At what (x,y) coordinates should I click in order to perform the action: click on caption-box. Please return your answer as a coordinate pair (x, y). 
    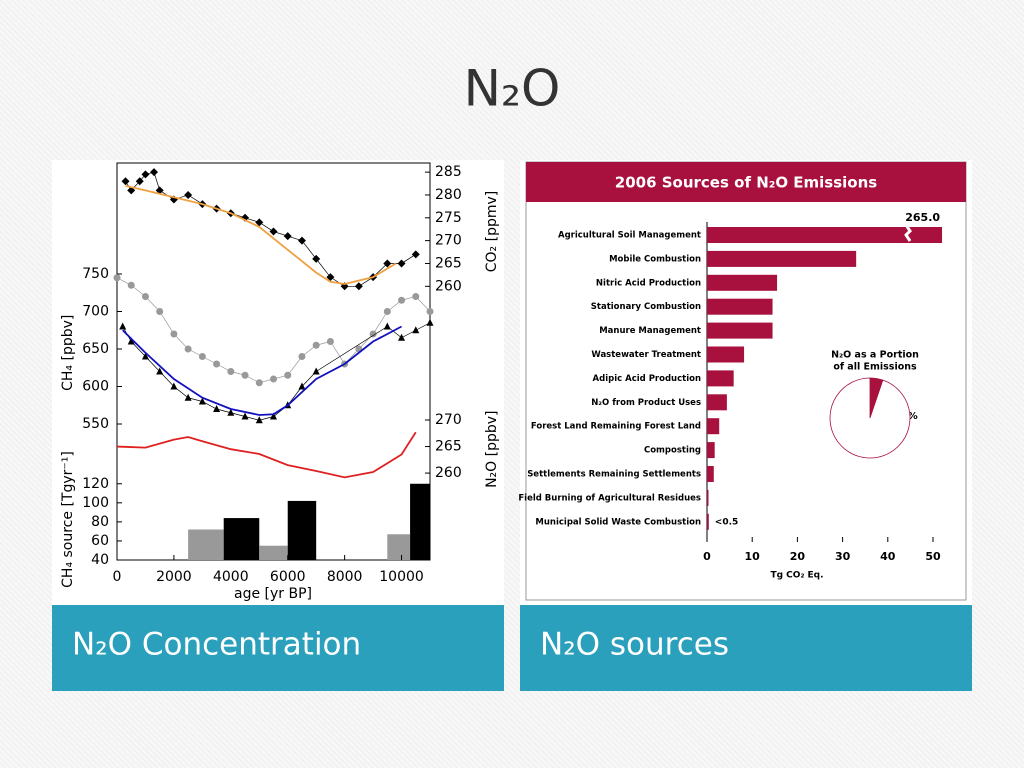
    Looking at the image, I should click on (278, 648).